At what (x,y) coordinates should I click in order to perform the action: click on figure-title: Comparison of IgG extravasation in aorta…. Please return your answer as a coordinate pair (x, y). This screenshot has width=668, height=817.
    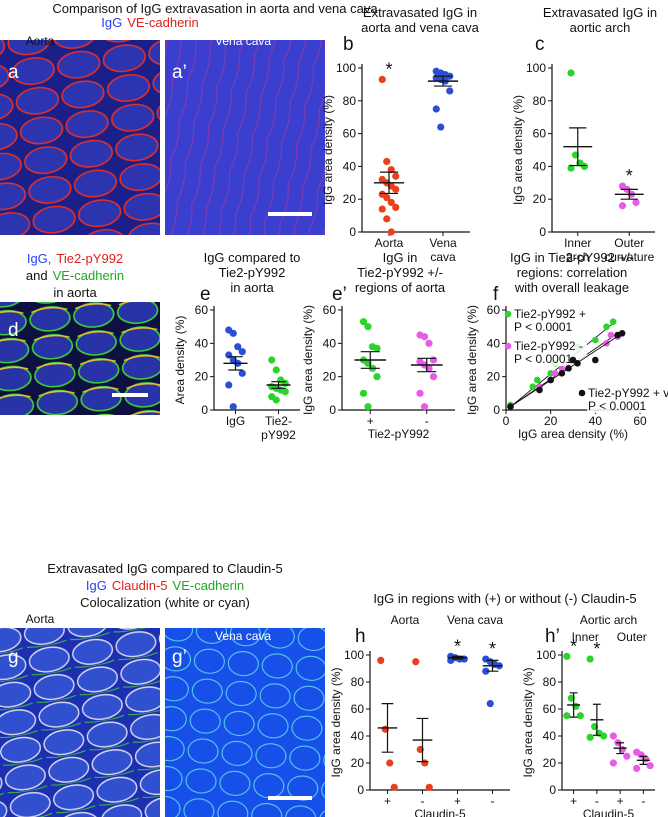
    Looking at the image, I should click on (215, 8).